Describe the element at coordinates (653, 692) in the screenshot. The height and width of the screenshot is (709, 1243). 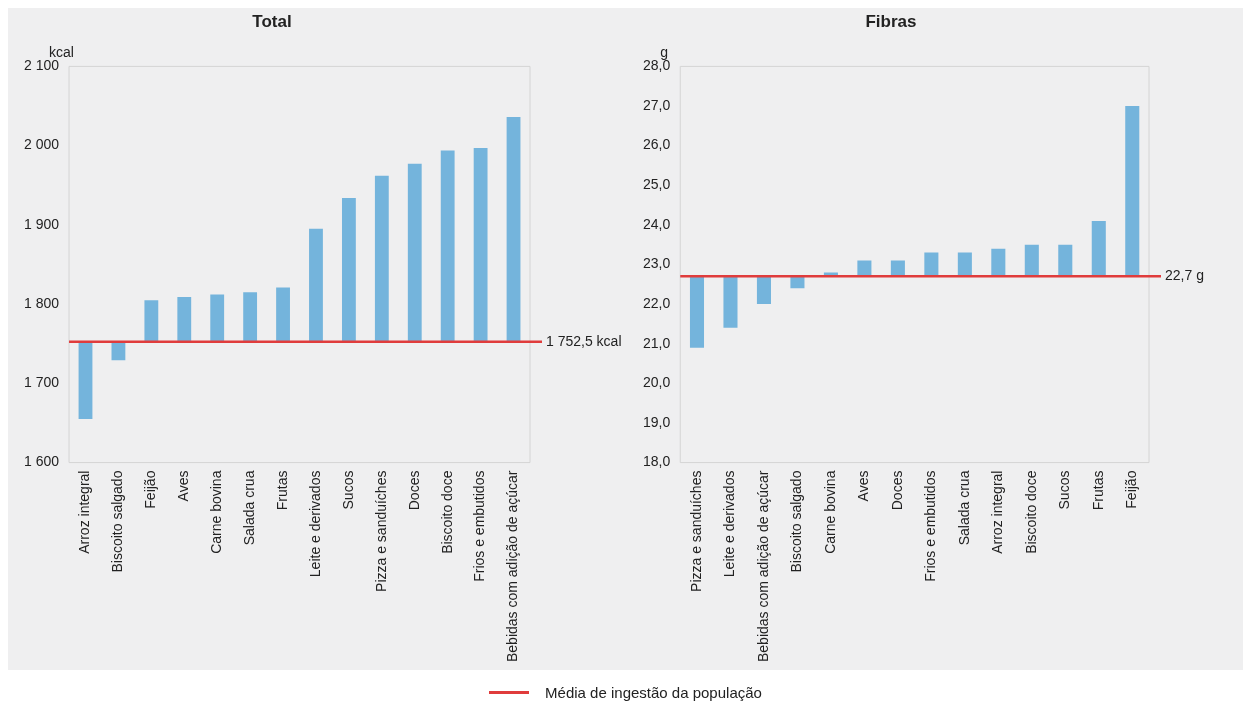
I see `text: Média de ingestão da população` at that location.